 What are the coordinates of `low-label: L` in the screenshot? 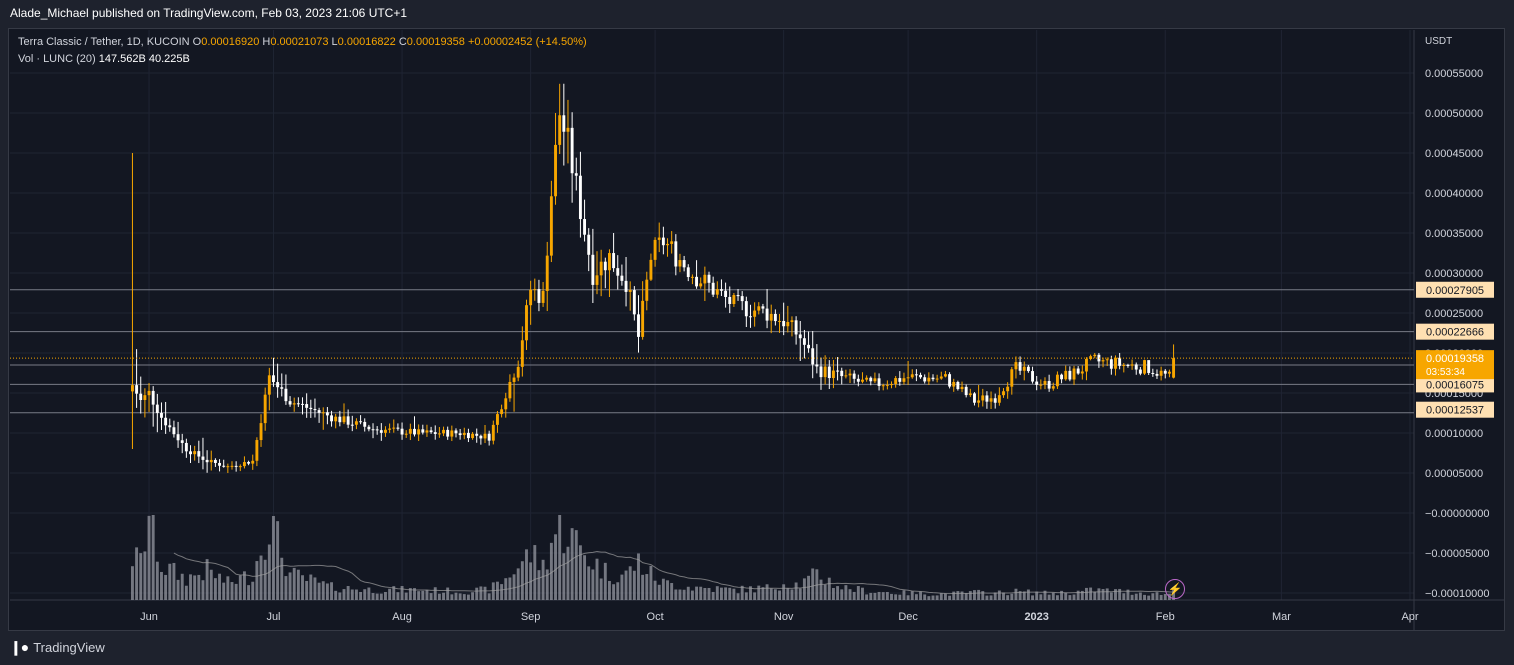 It's located at (334, 42).